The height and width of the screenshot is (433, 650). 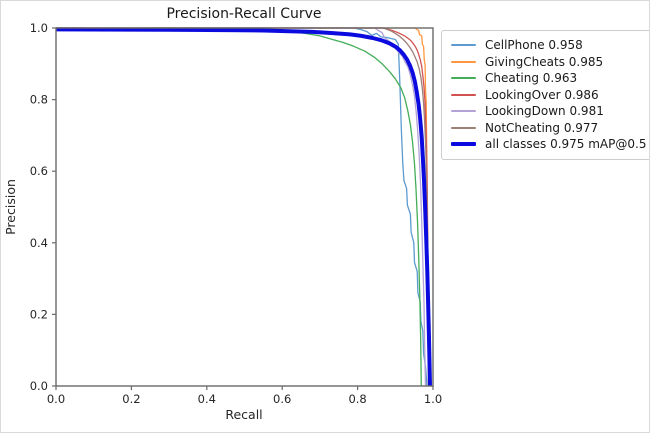 What do you see at coordinates (243, 14) in the screenshot?
I see `chart-title: Precision-Recall Curve` at bounding box center [243, 14].